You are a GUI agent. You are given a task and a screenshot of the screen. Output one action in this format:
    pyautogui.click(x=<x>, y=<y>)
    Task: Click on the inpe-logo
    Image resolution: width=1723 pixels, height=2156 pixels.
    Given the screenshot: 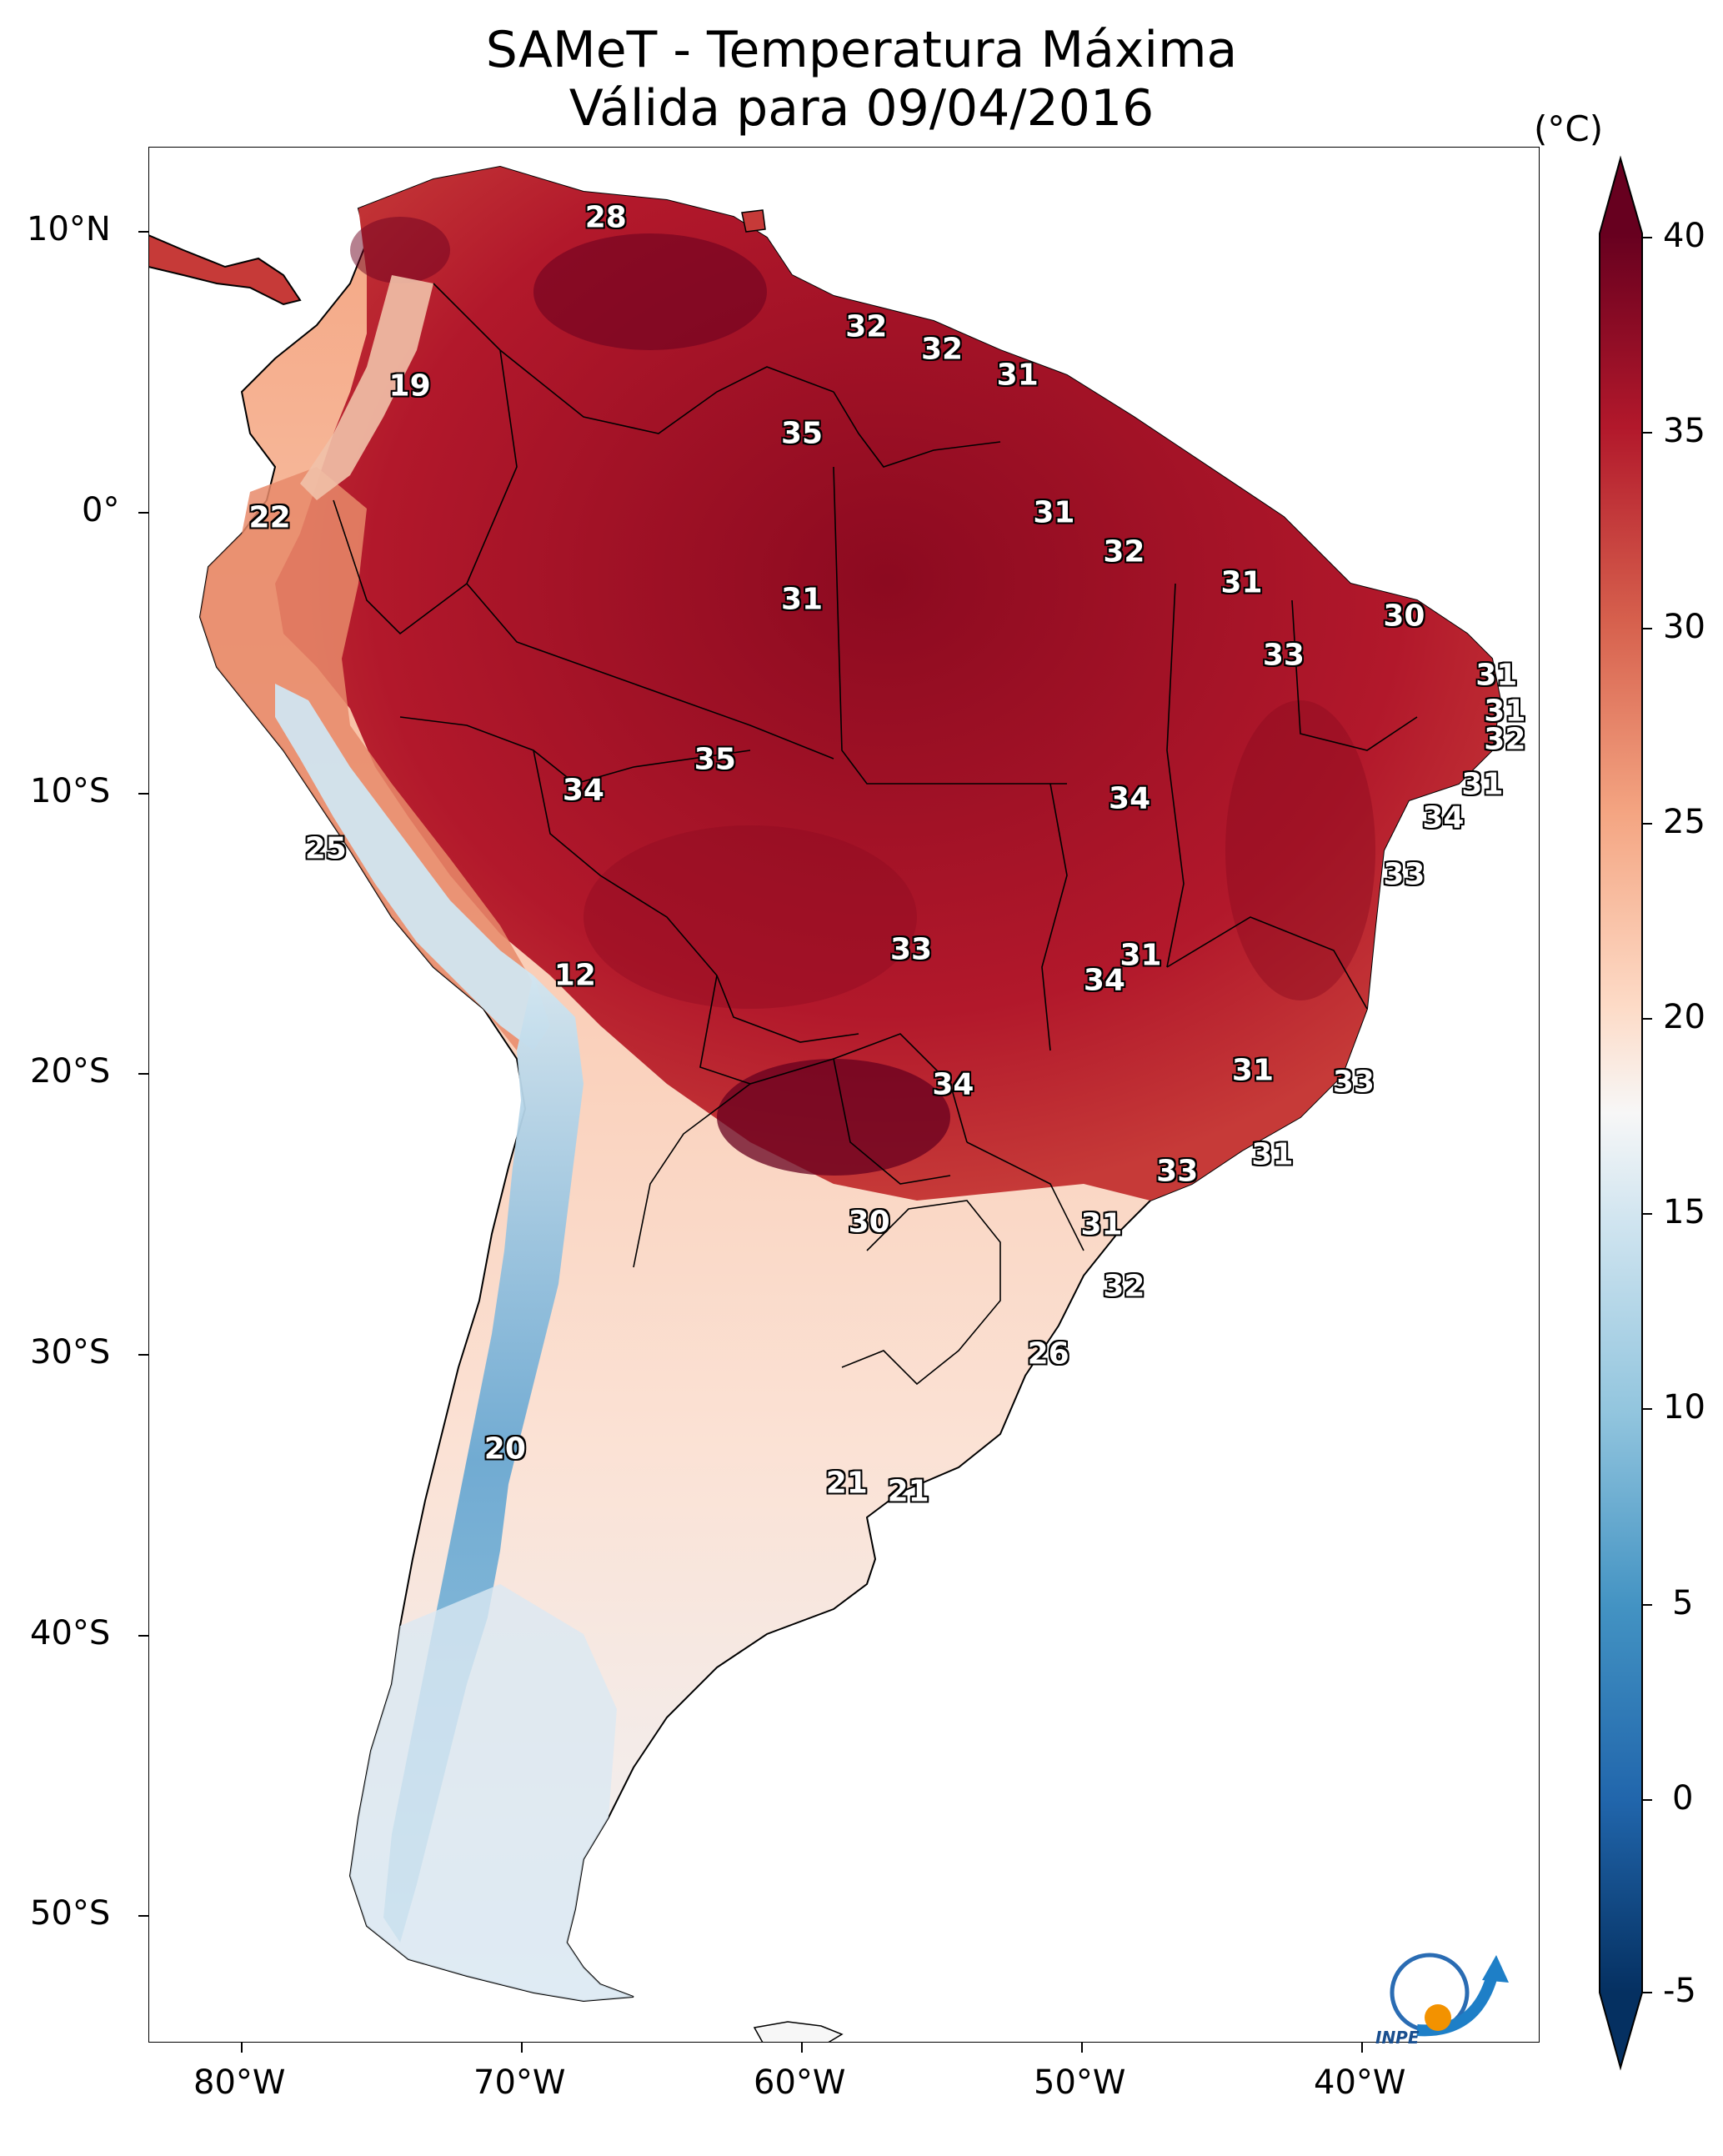 What is the action you would take?
    pyautogui.click(x=1450, y=1995)
    